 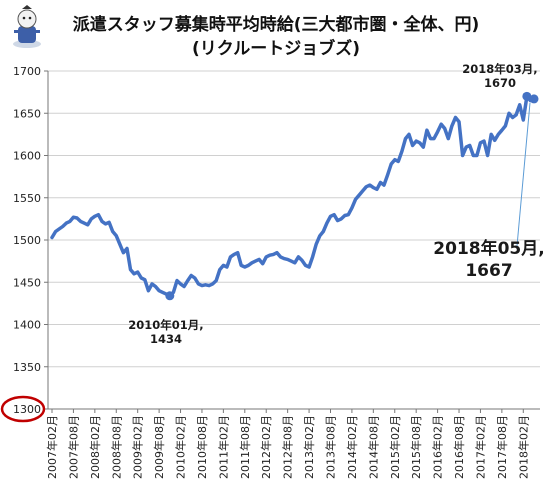 What do you see at coordinates (373, 447) in the screenshot?
I see `x-tick-label: 2014年08月` at bounding box center [373, 447].